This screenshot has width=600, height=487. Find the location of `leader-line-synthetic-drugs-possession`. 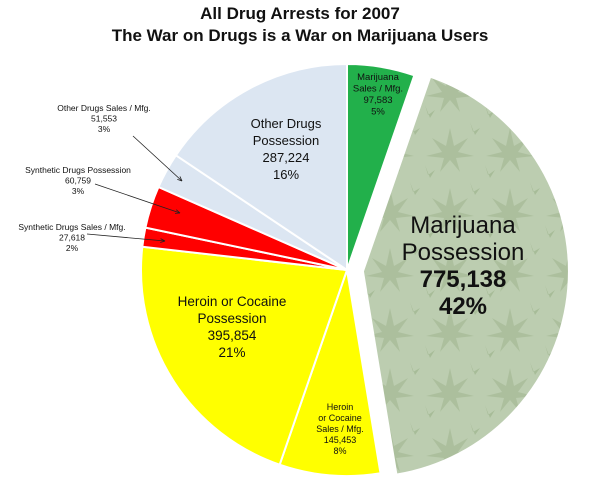

leader-line-synthetic-drugs-possession is located at coordinates (137, 198).